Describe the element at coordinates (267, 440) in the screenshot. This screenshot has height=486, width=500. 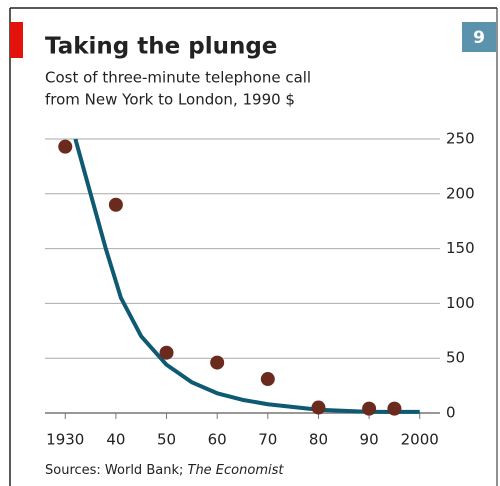
I see `x-tick-label: 70` at that location.